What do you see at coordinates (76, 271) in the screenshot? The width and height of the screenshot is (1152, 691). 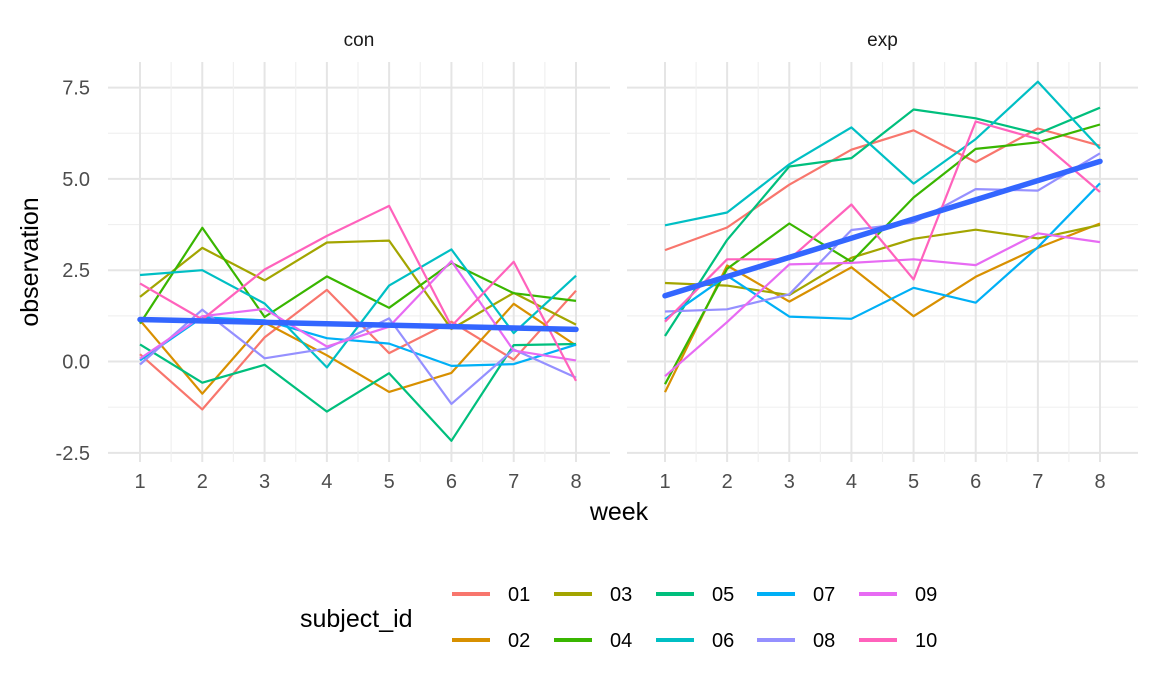 I see `y-tick-label: 2.5` at bounding box center [76, 271].